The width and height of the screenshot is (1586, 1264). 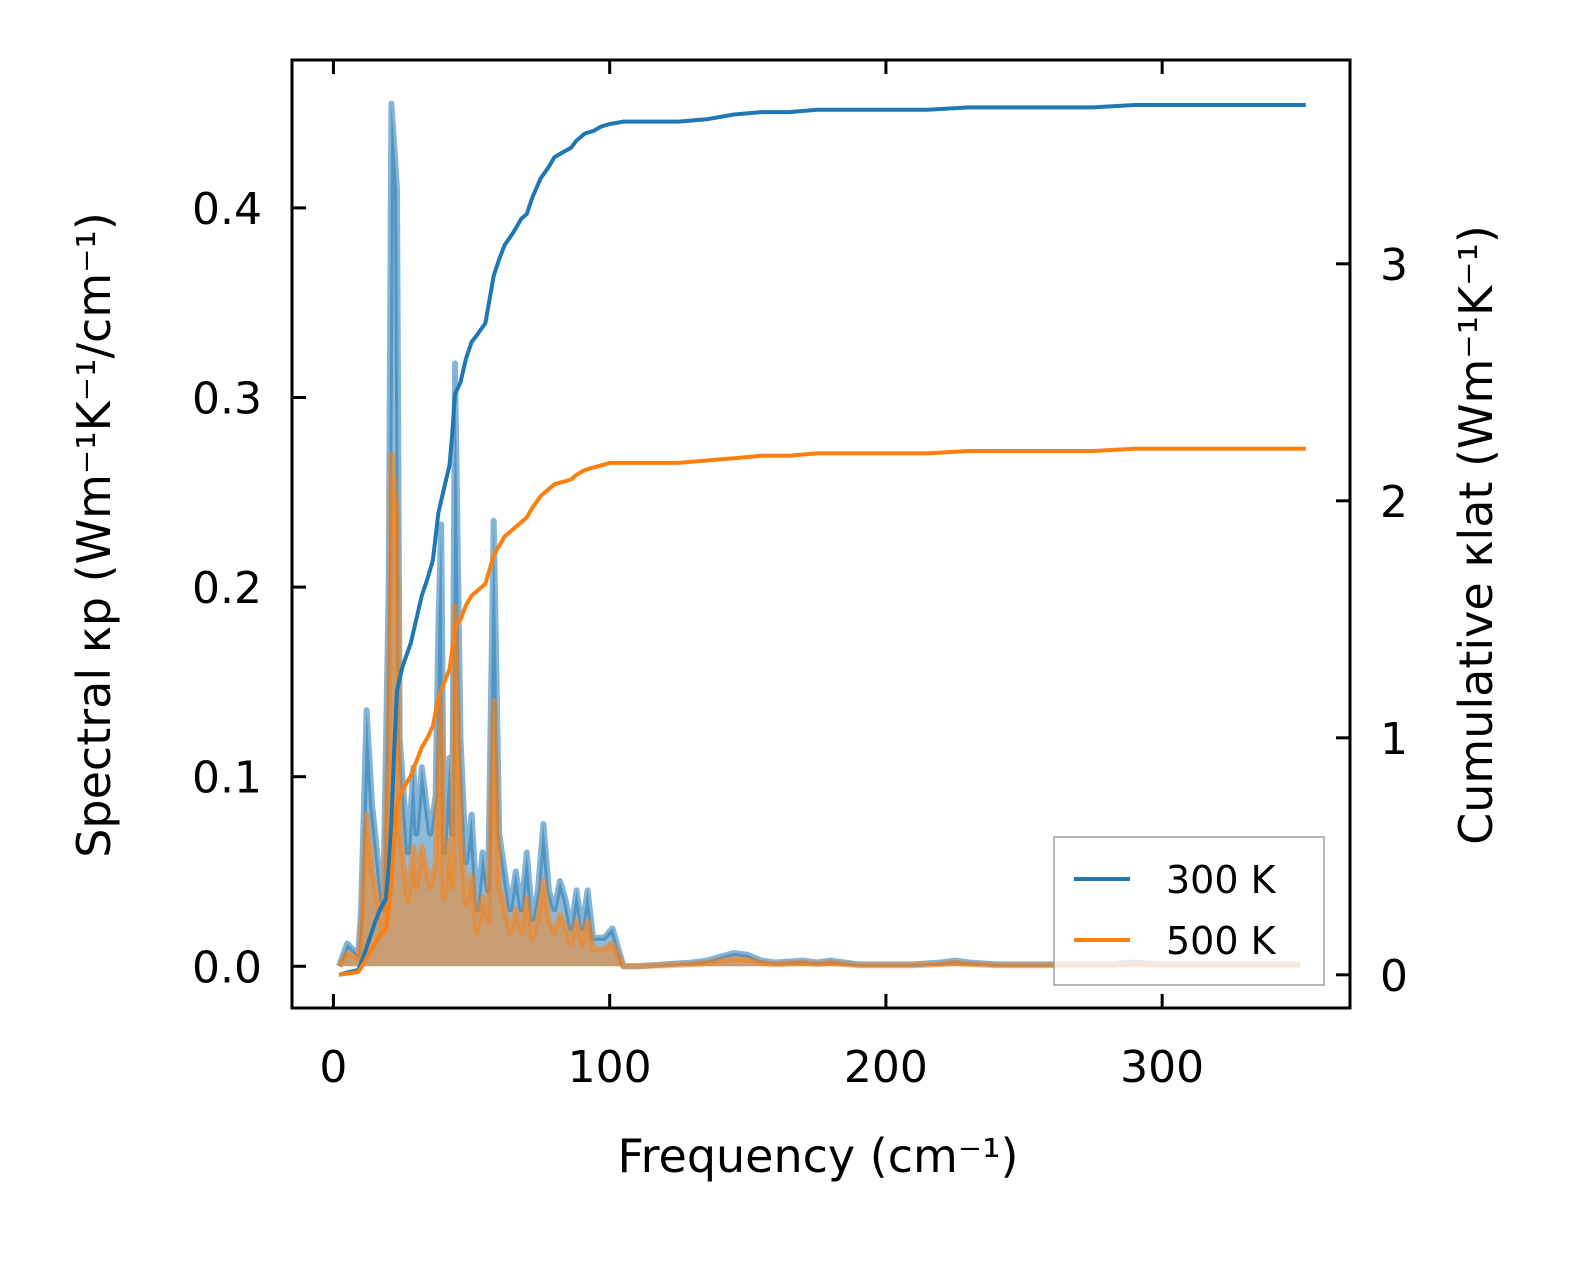 I want to click on x-tick-label-1: 100, so click(x=610, y=1067).